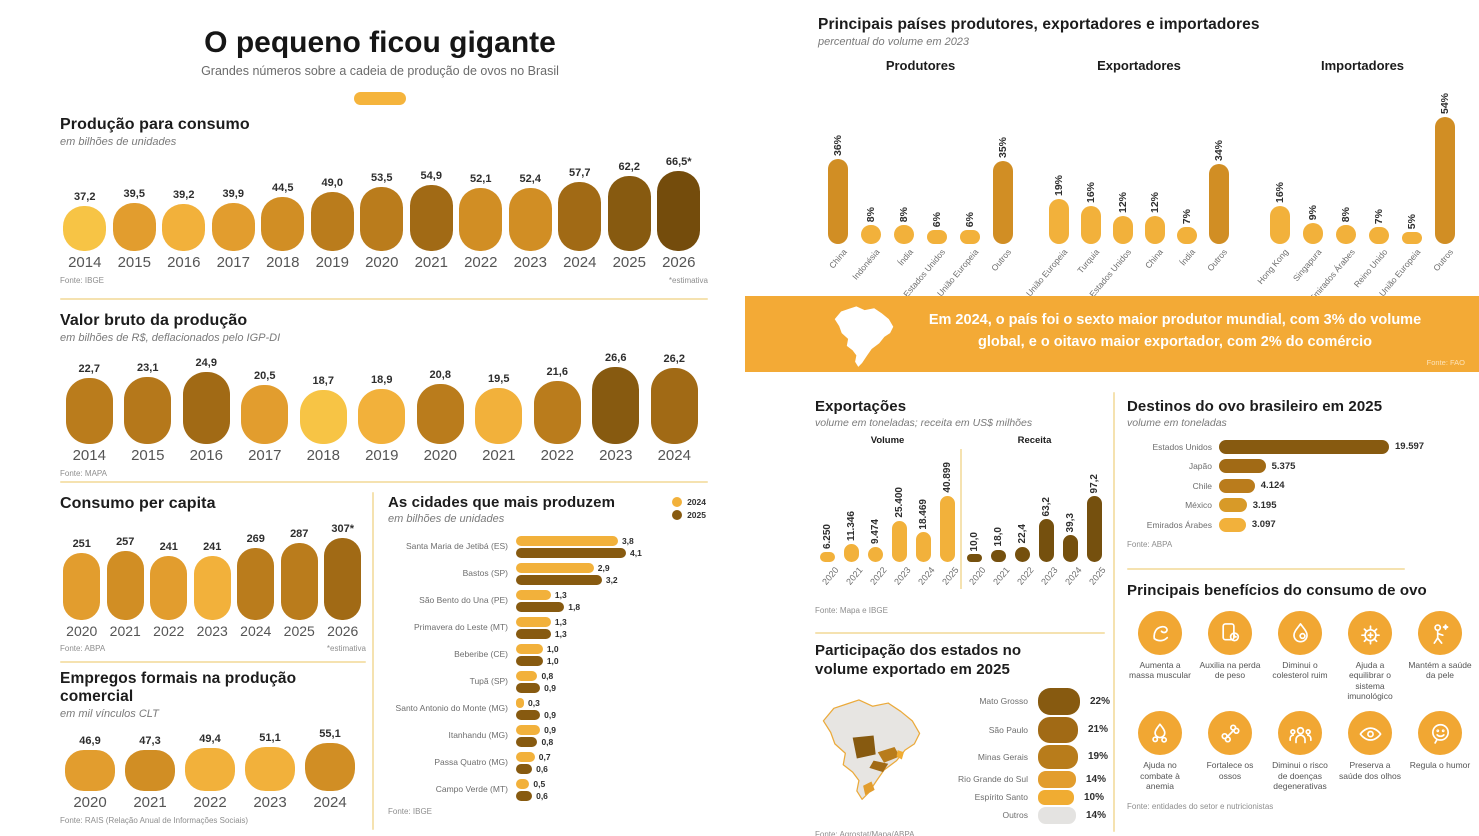 Image resolution: width=1479 pixels, height=836 pixels. Describe the element at coordinates (894, 42) in the screenshot. I see `section-subtitle: percentual do volume em 2023` at that location.